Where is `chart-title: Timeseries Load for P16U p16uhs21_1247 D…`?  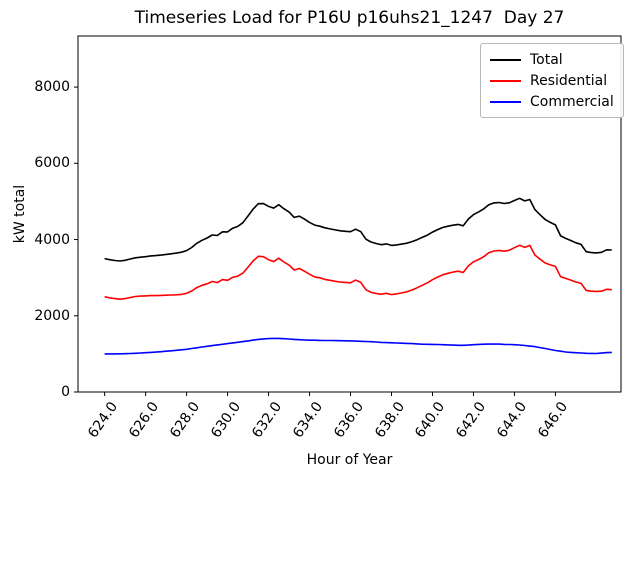 chart-title: Timeseries Load for P16U p16uhs21_1247 D… is located at coordinates (349, 18).